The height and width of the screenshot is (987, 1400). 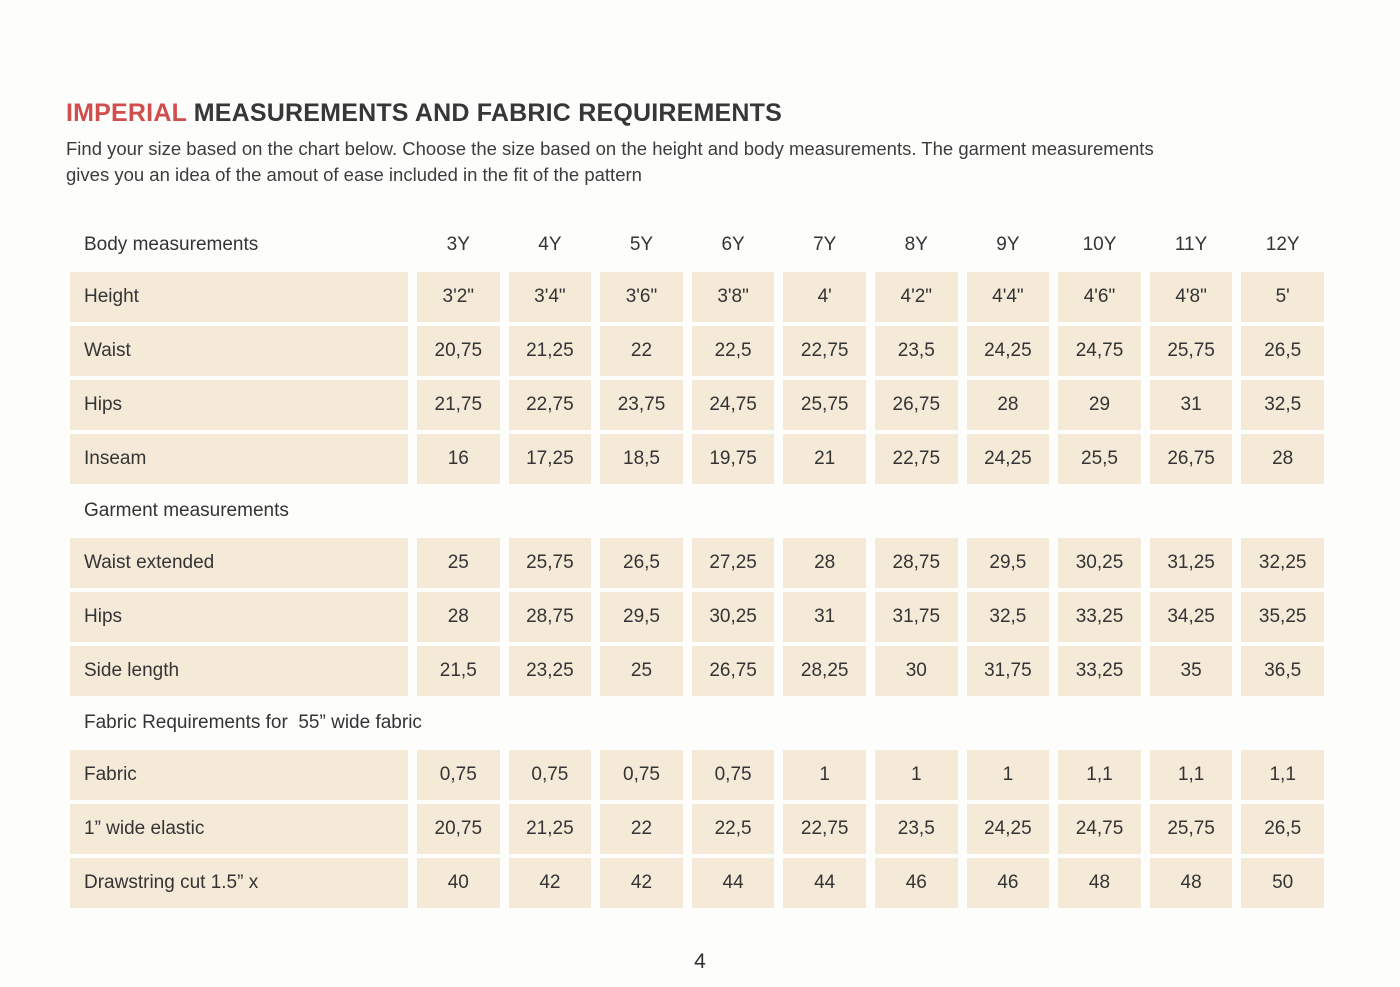 What do you see at coordinates (239, 829) in the screenshot?
I see `row-label: 1” wide elastic` at bounding box center [239, 829].